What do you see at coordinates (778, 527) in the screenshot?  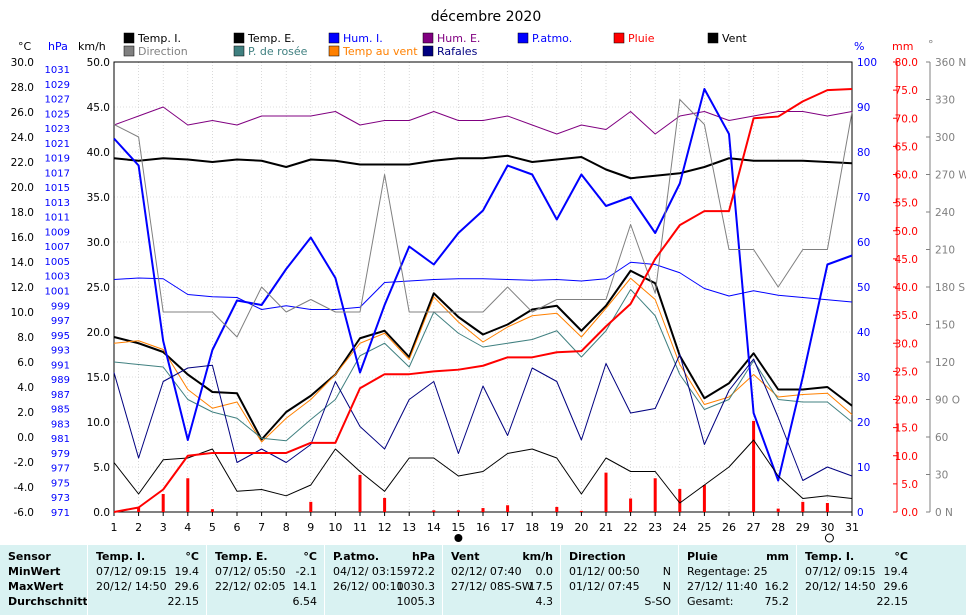 I see `x-tick-label: 28` at bounding box center [778, 527].